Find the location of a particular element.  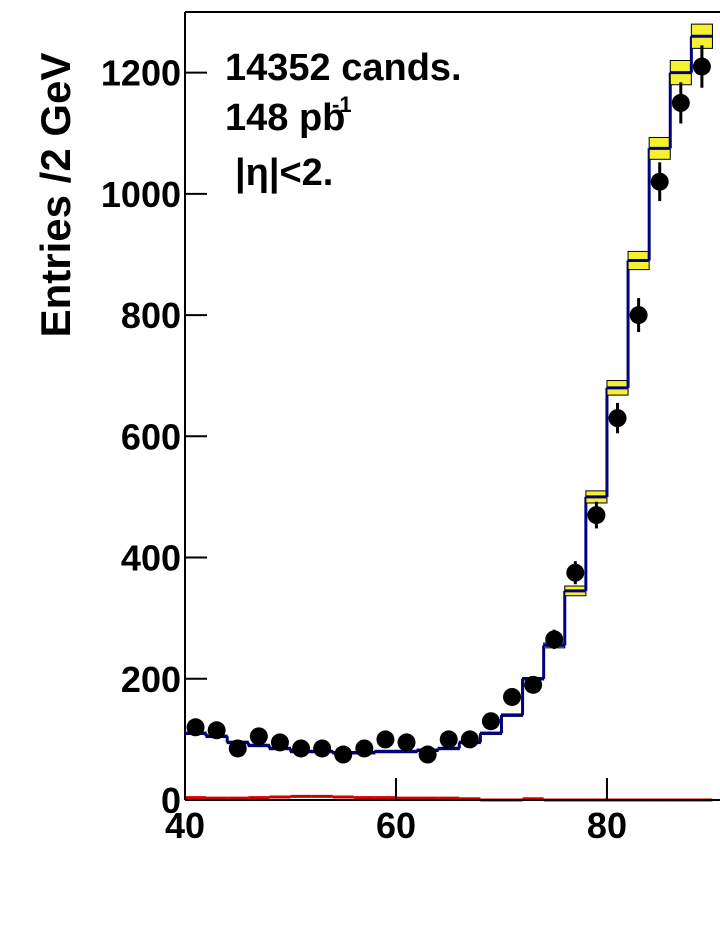

y-axis-title: Entries /2 GeV is located at coordinates (55, 195).